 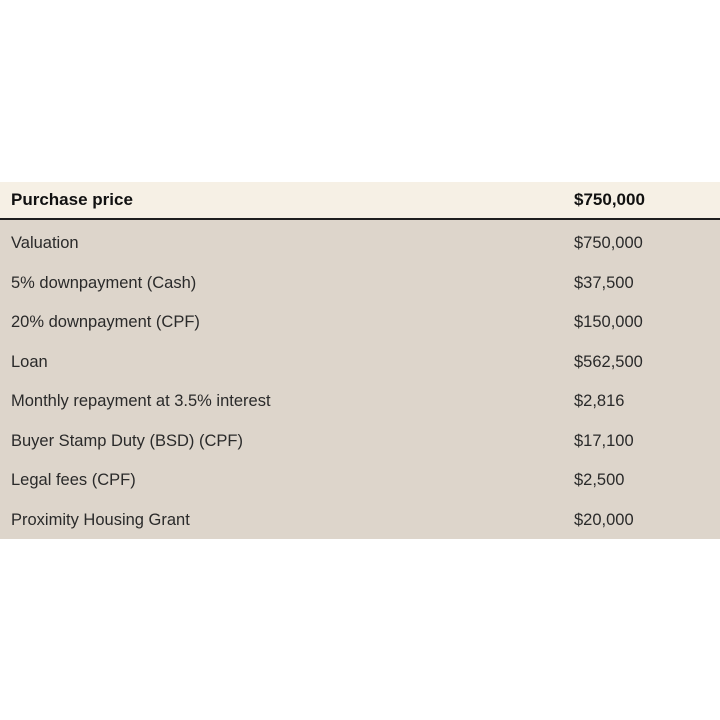 I want to click on header-label: Purchase price, so click(x=72, y=199).